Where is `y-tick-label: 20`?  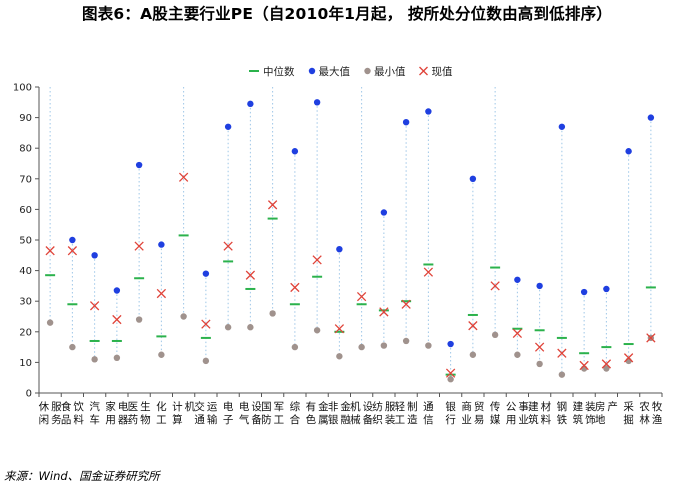
y-tick-label: 20 is located at coordinates (25, 332).